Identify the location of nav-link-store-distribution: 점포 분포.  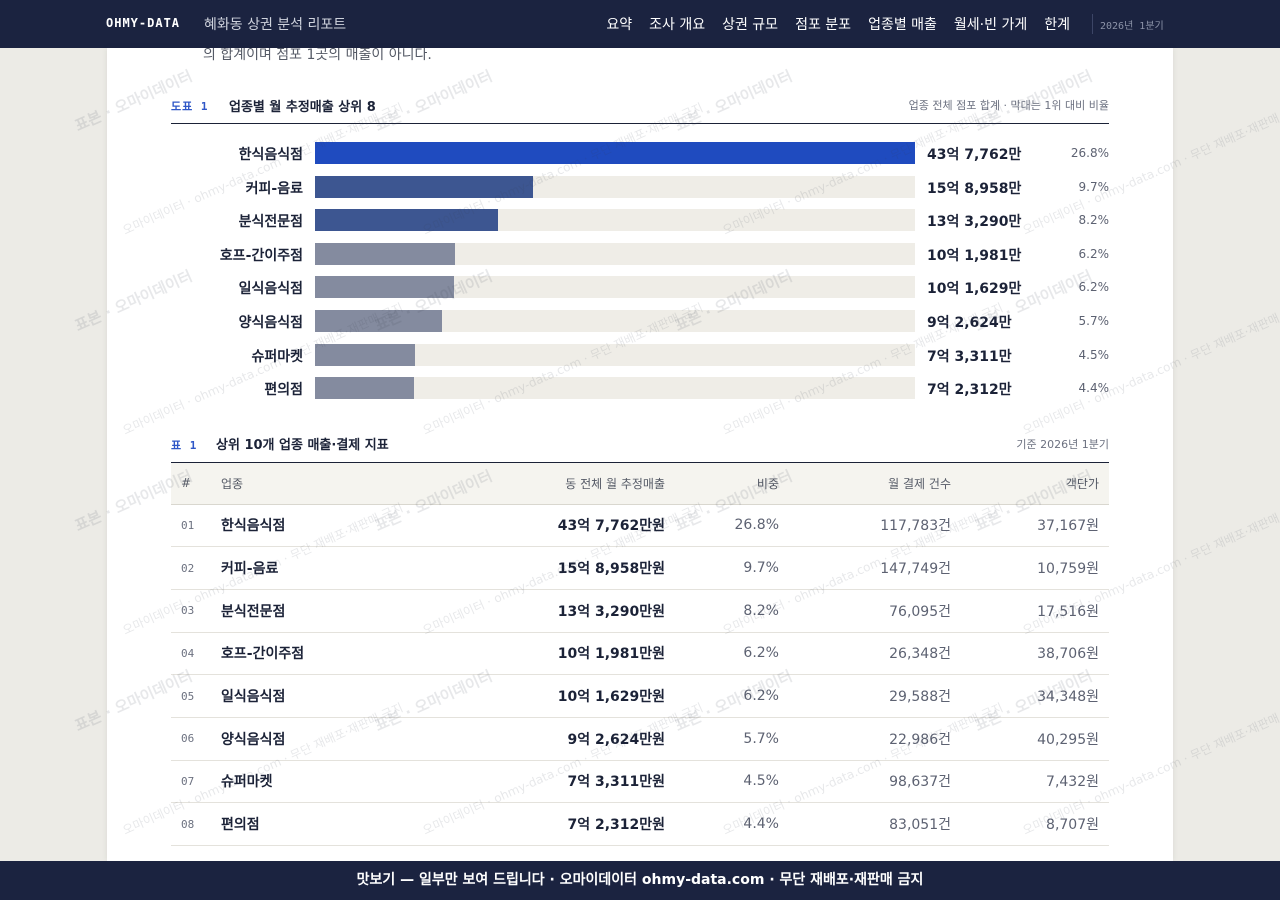
(823, 25).